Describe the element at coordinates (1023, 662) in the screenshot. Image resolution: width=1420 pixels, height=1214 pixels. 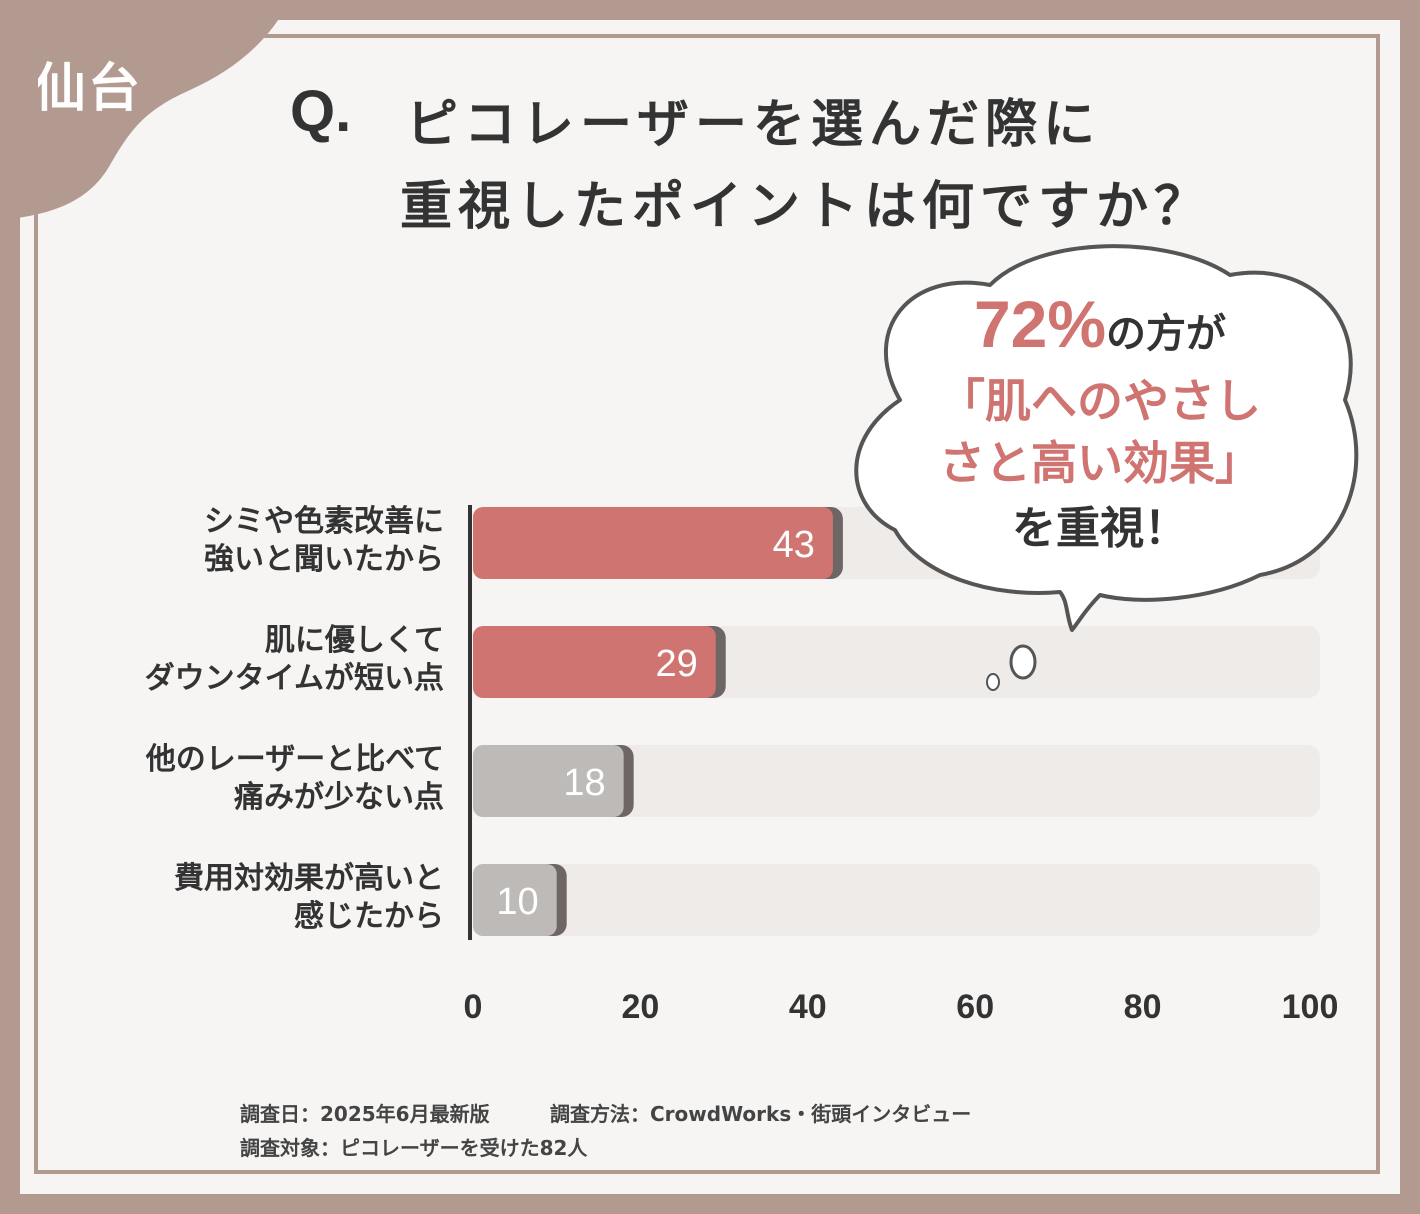
I see `bubble-dot-large` at that location.